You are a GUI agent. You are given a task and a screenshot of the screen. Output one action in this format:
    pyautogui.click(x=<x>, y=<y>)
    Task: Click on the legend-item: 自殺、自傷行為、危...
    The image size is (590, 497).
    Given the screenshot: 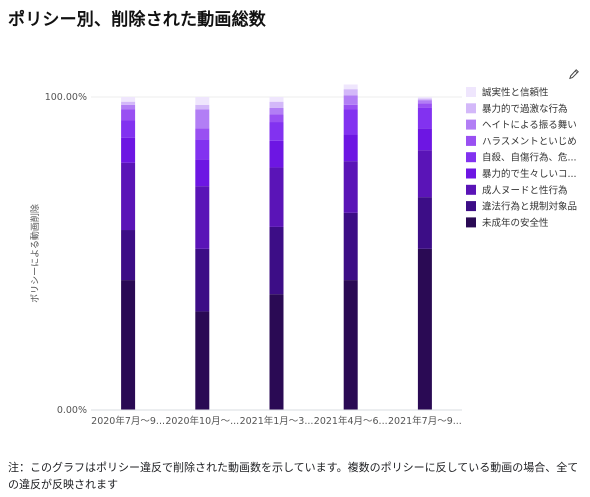 What is the action you would take?
    pyautogui.click(x=521, y=158)
    